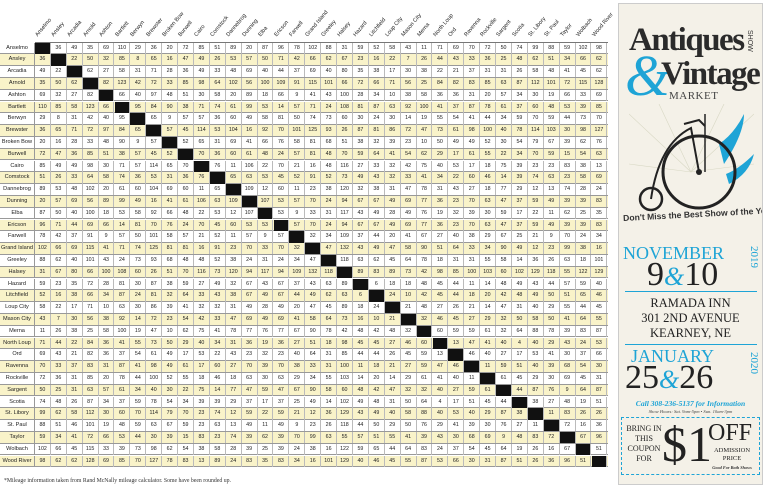 The height and width of the screenshot is (488, 768). What do you see at coordinates (732, 458) in the screenshot?
I see `coupon-text: PRICE` at bounding box center [732, 458].